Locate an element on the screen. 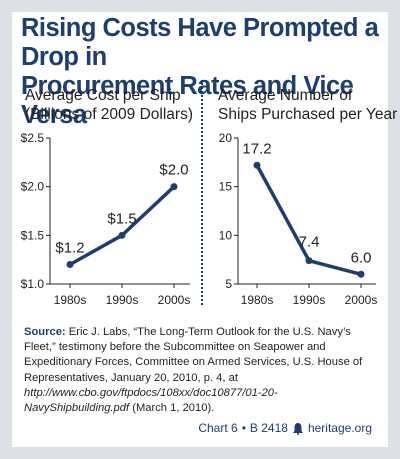  right-chart-title-line-2: Ships Purchased per Year is located at coordinates (308, 114).